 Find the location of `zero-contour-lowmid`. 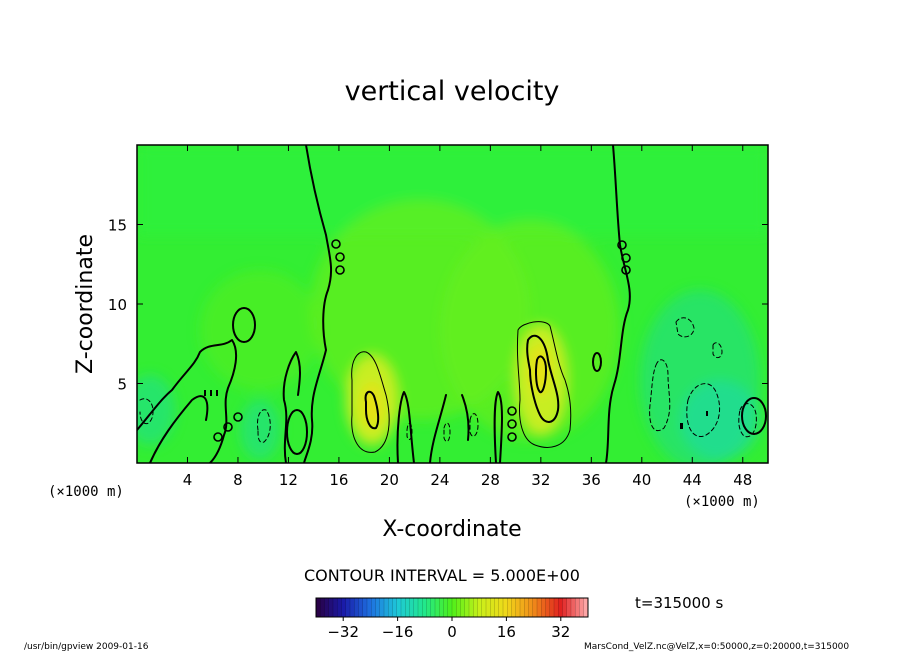

zero-contour-lowmid is located at coordinates (291, 407).